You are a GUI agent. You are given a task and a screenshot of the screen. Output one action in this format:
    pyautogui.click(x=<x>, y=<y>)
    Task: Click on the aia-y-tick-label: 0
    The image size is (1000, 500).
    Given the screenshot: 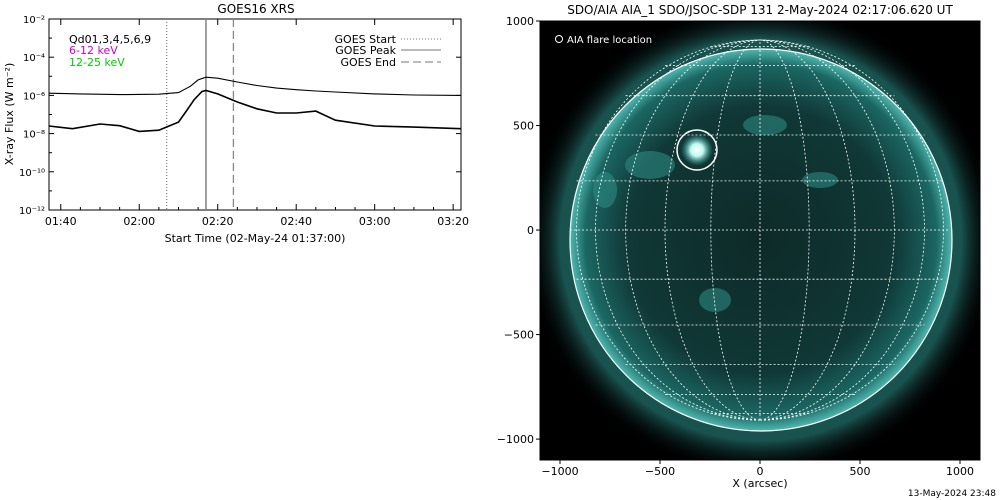 What is the action you would take?
    pyautogui.click(x=530, y=230)
    